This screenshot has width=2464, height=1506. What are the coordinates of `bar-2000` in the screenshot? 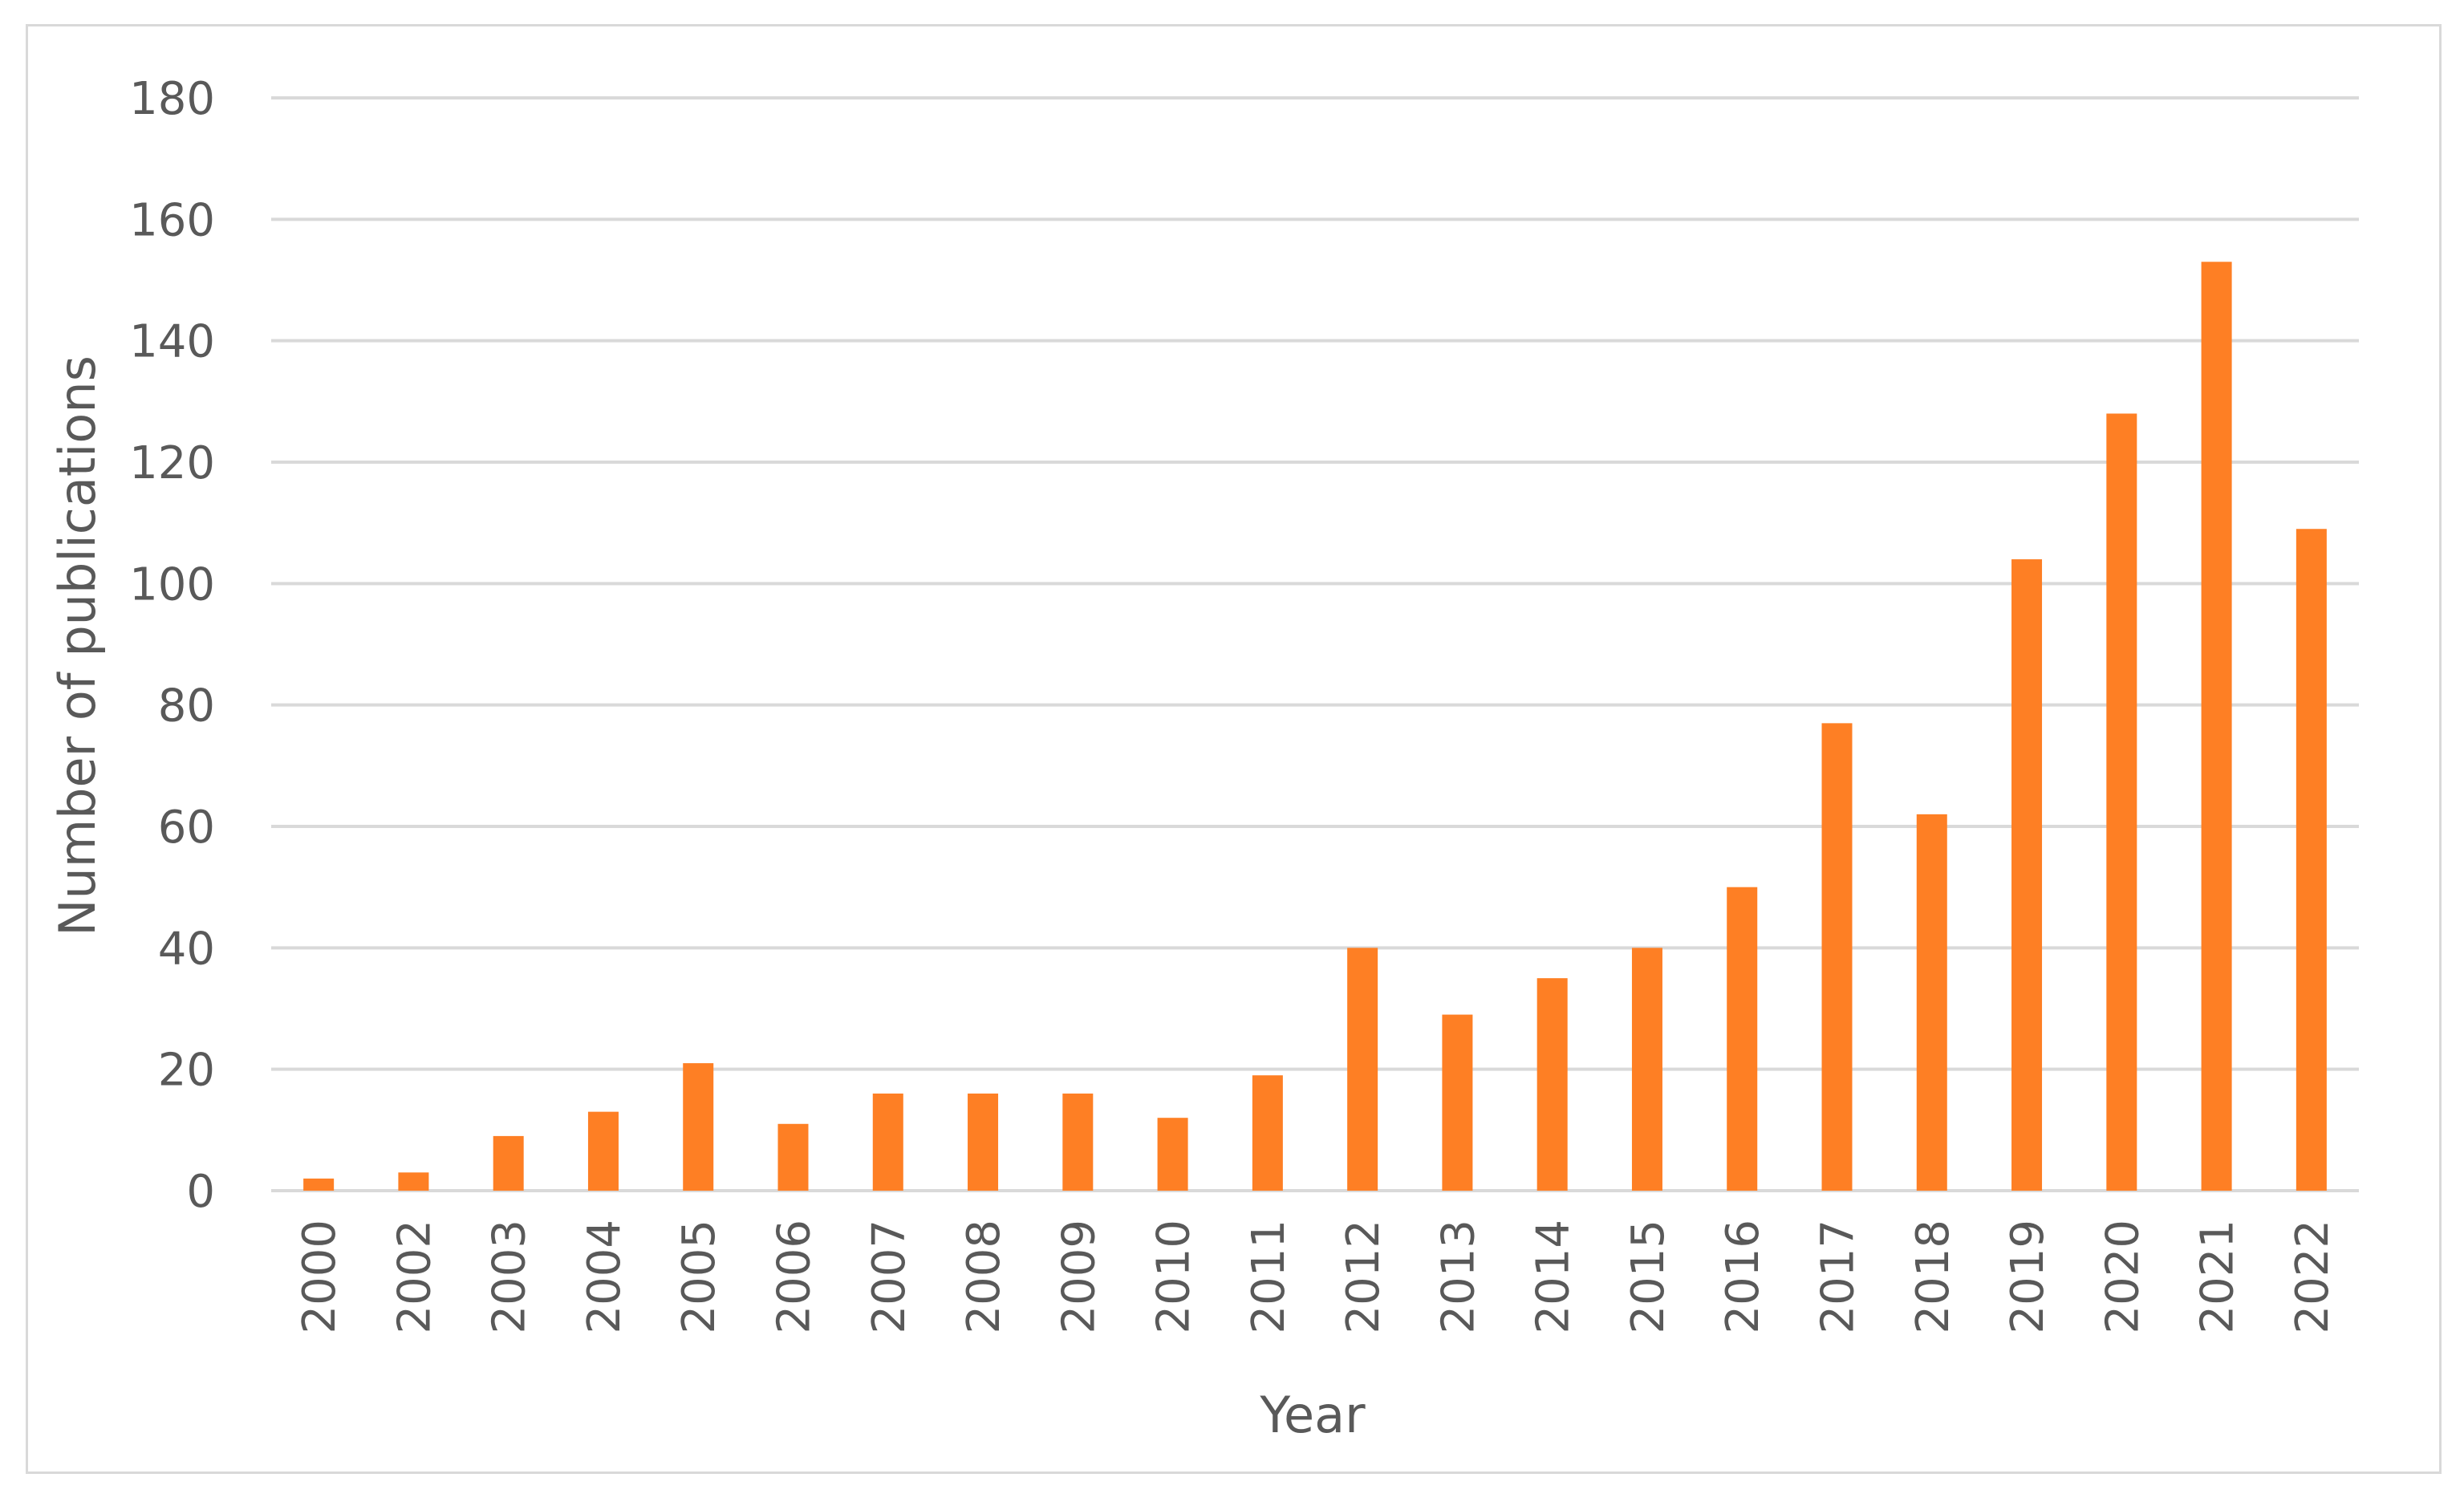 It's located at (319, 1184).